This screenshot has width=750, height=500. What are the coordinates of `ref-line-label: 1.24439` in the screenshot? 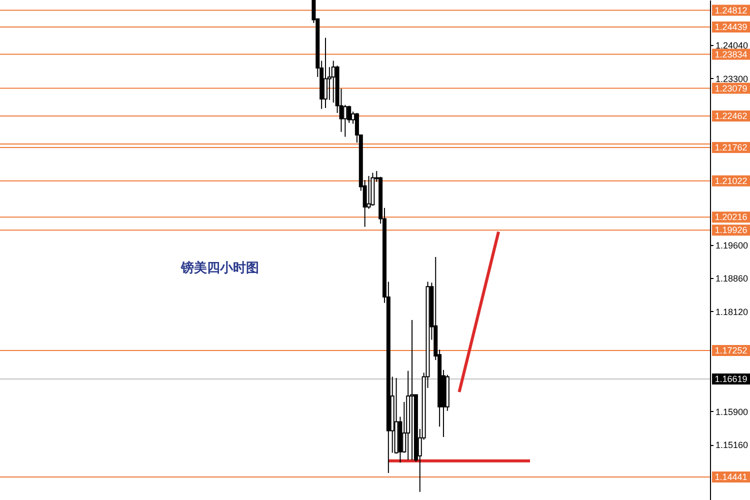 It's located at (731, 27).